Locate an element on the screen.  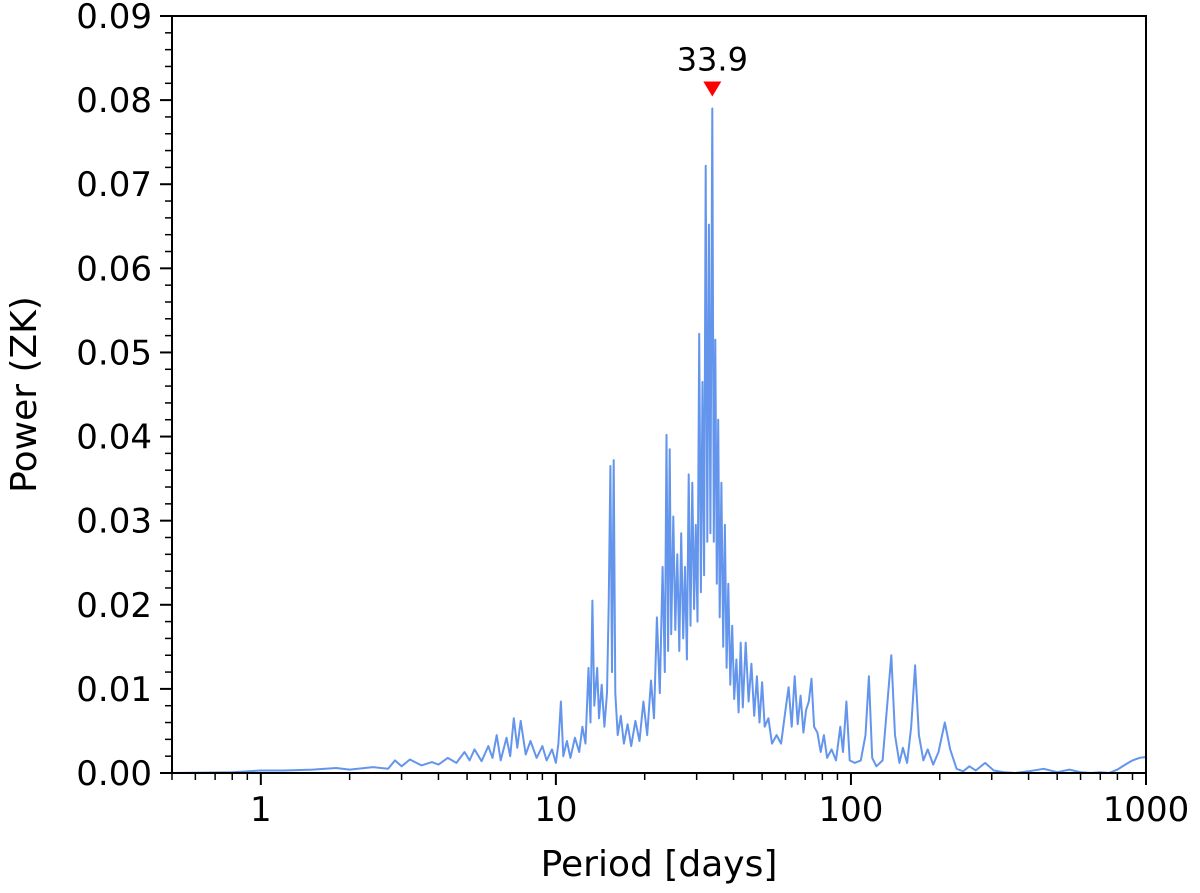
x-axis-ticks: 1 10 100 1000 is located at coordinates (719, 801).